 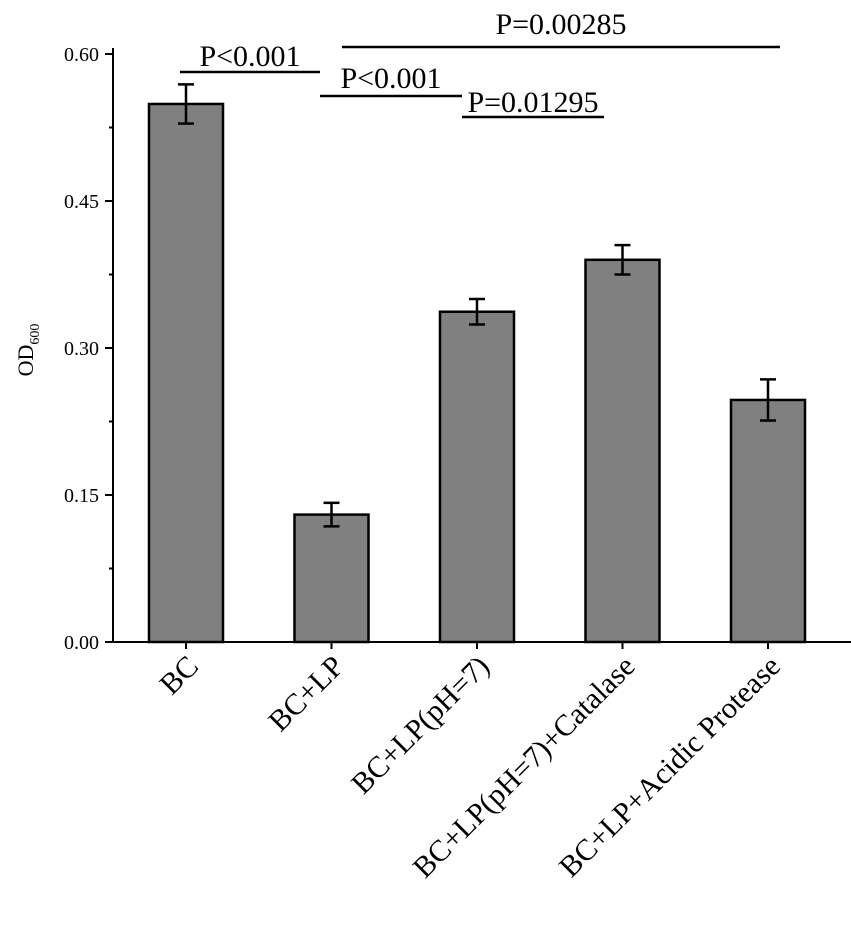 I want to click on y-tick-label: 0.45, so click(x=81, y=202).